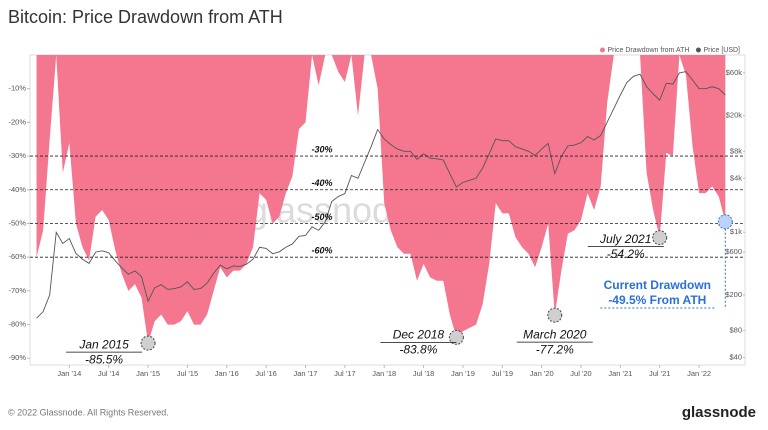 The image size is (768, 430). What do you see at coordinates (108, 373) in the screenshot?
I see `x-tick-label: Jul '14` at bounding box center [108, 373].